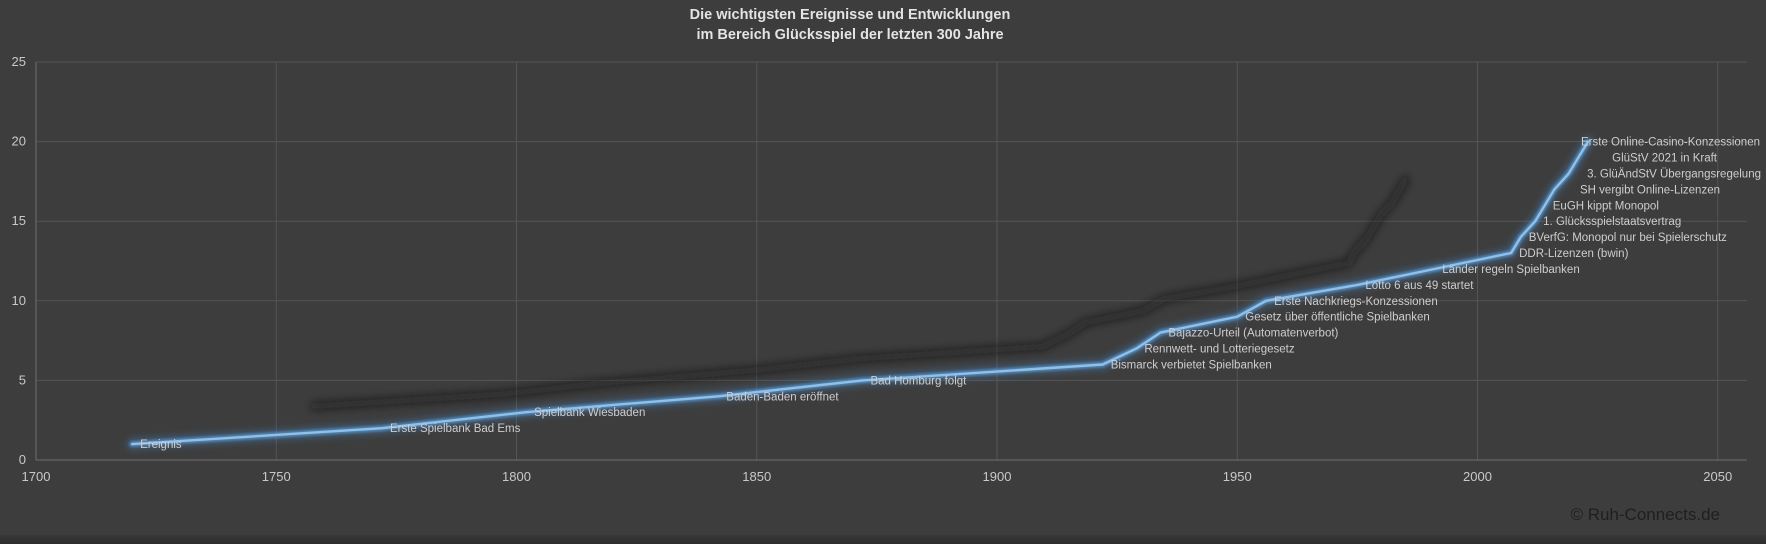 This screenshot has width=1766, height=544. I want to click on y-tick-label: 5, so click(22, 379).